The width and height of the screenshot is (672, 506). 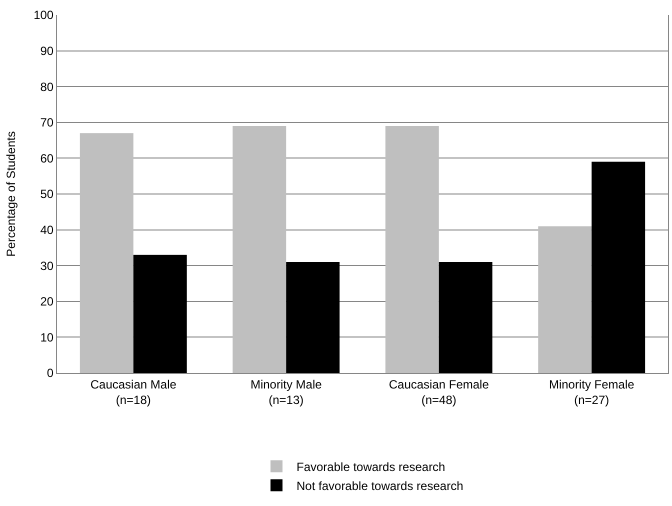 I want to click on x-tick-label: Caucasian Female (n=48), so click(x=439, y=392).